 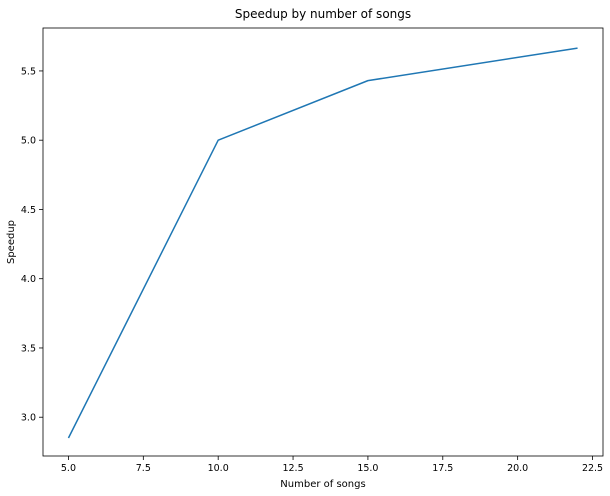 What do you see at coordinates (367, 468) in the screenshot?
I see `x-tick-label: 15.0` at bounding box center [367, 468].